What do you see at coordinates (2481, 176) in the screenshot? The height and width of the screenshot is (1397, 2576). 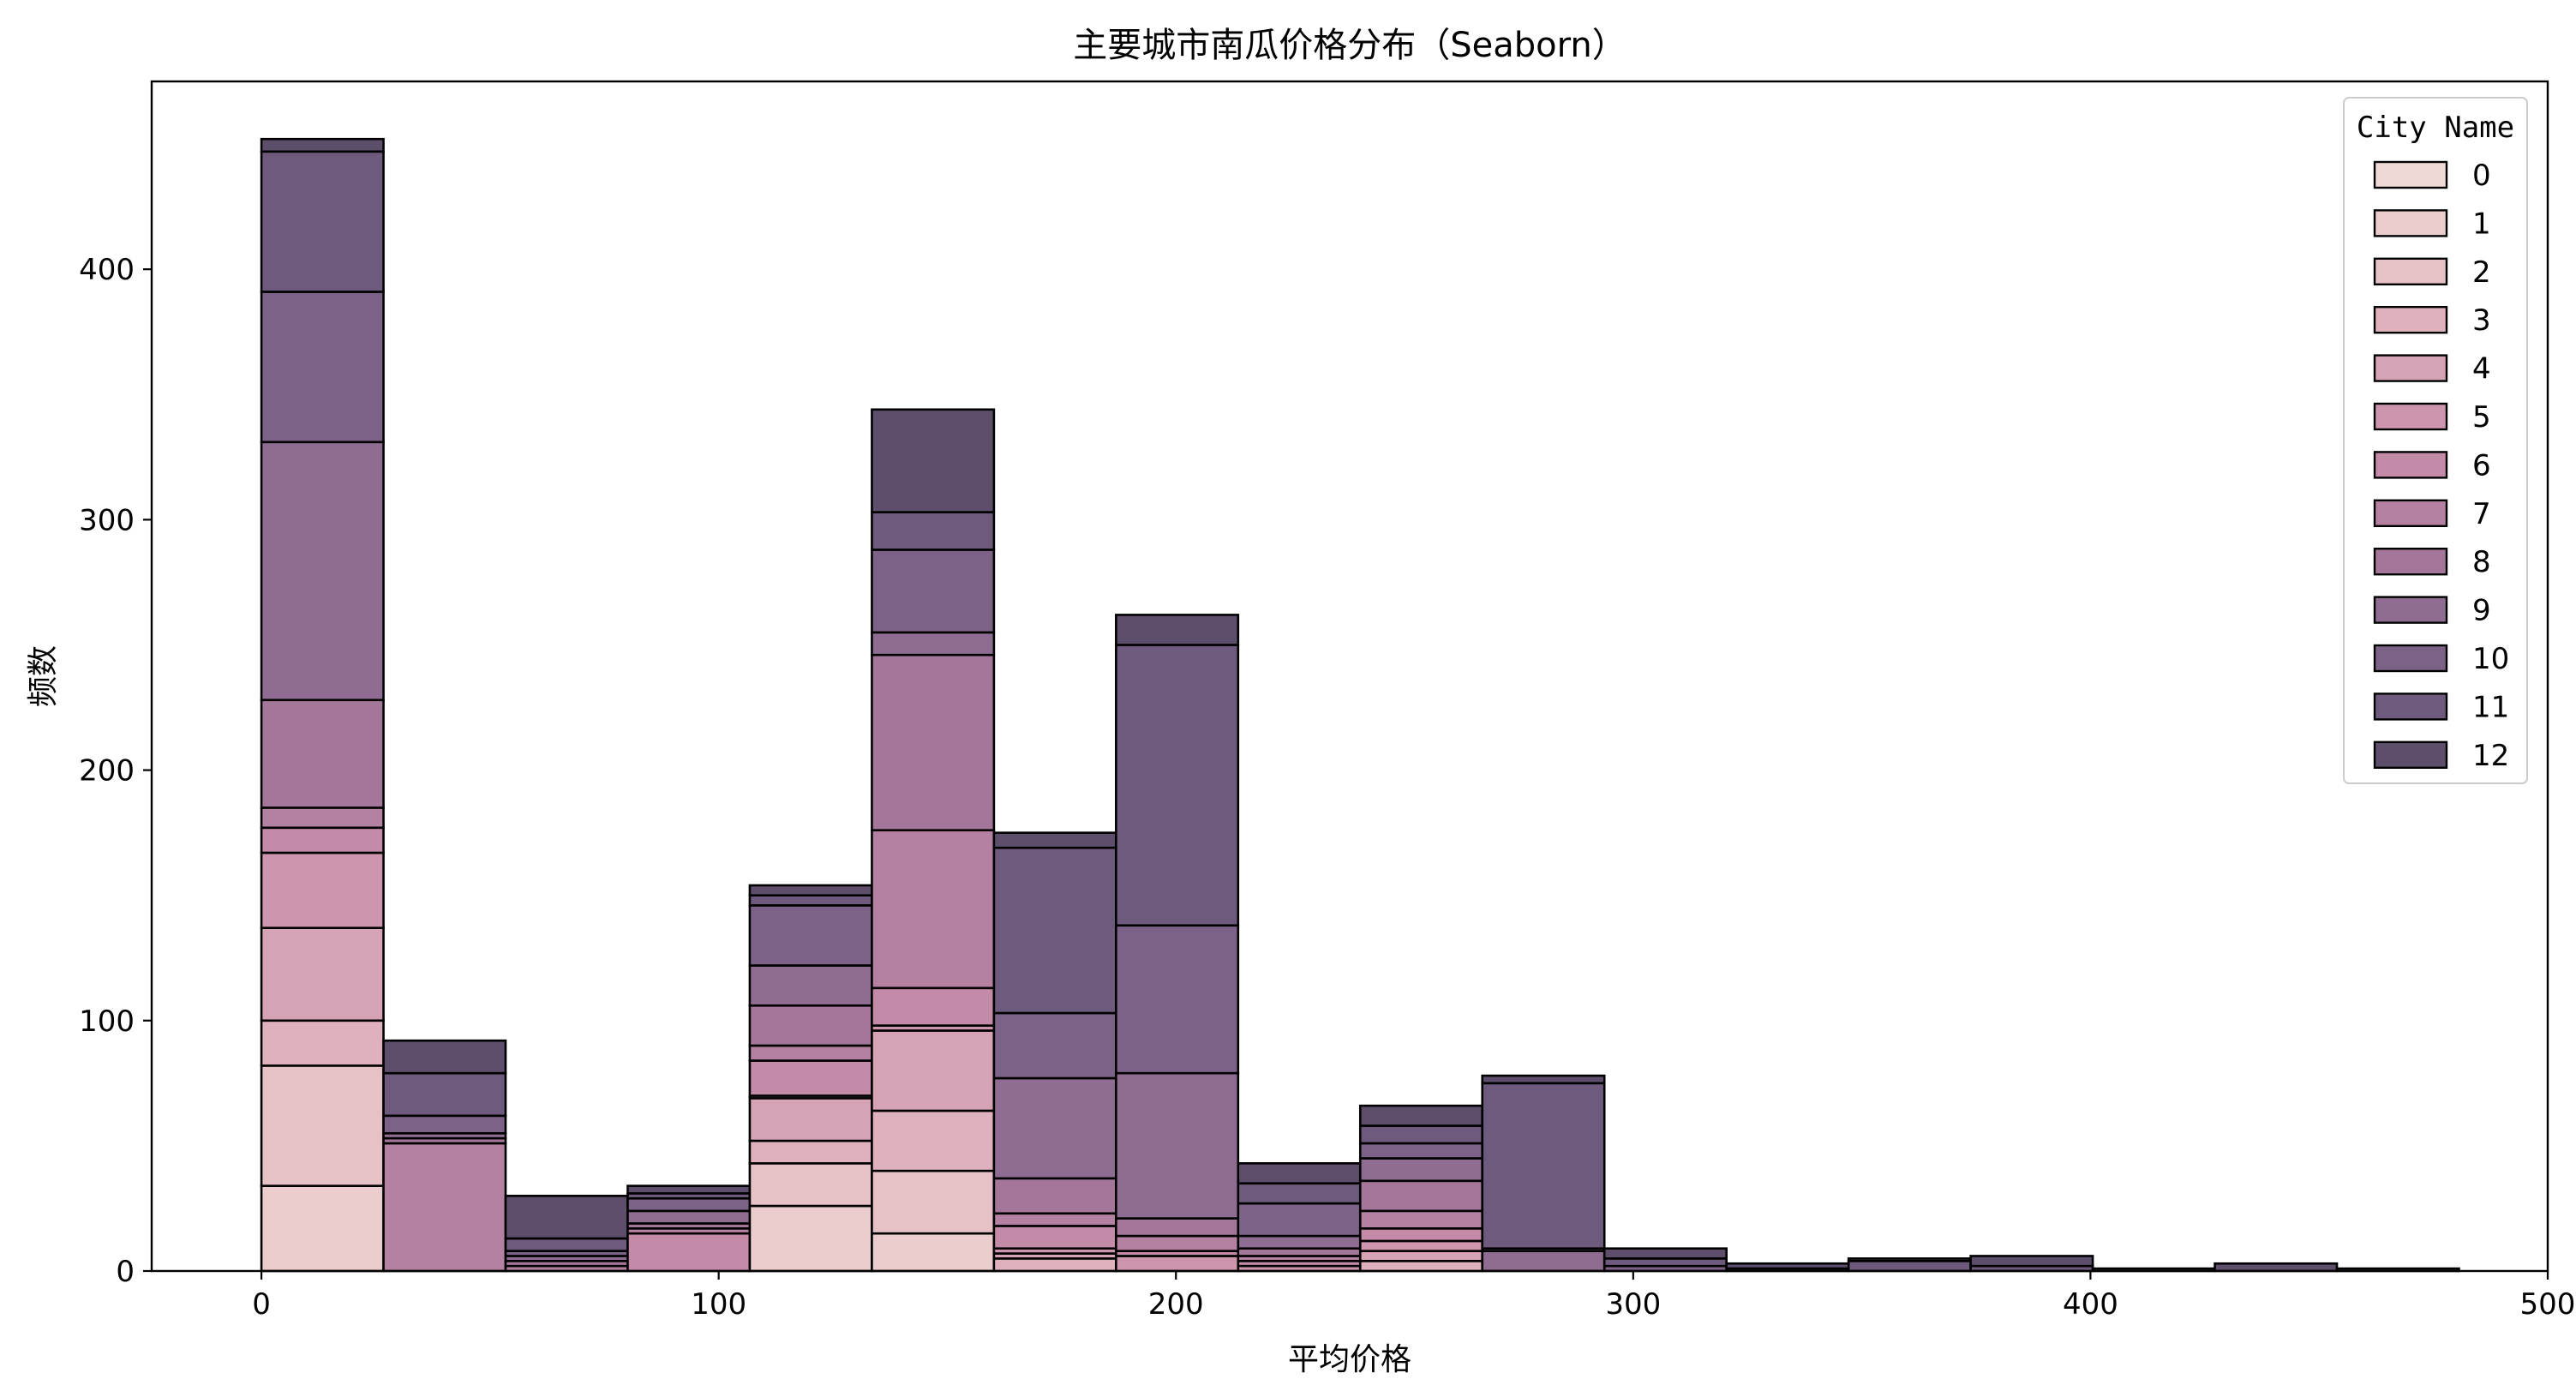 I see `legend-label-0: 0` at bounding box center [2481, 176].